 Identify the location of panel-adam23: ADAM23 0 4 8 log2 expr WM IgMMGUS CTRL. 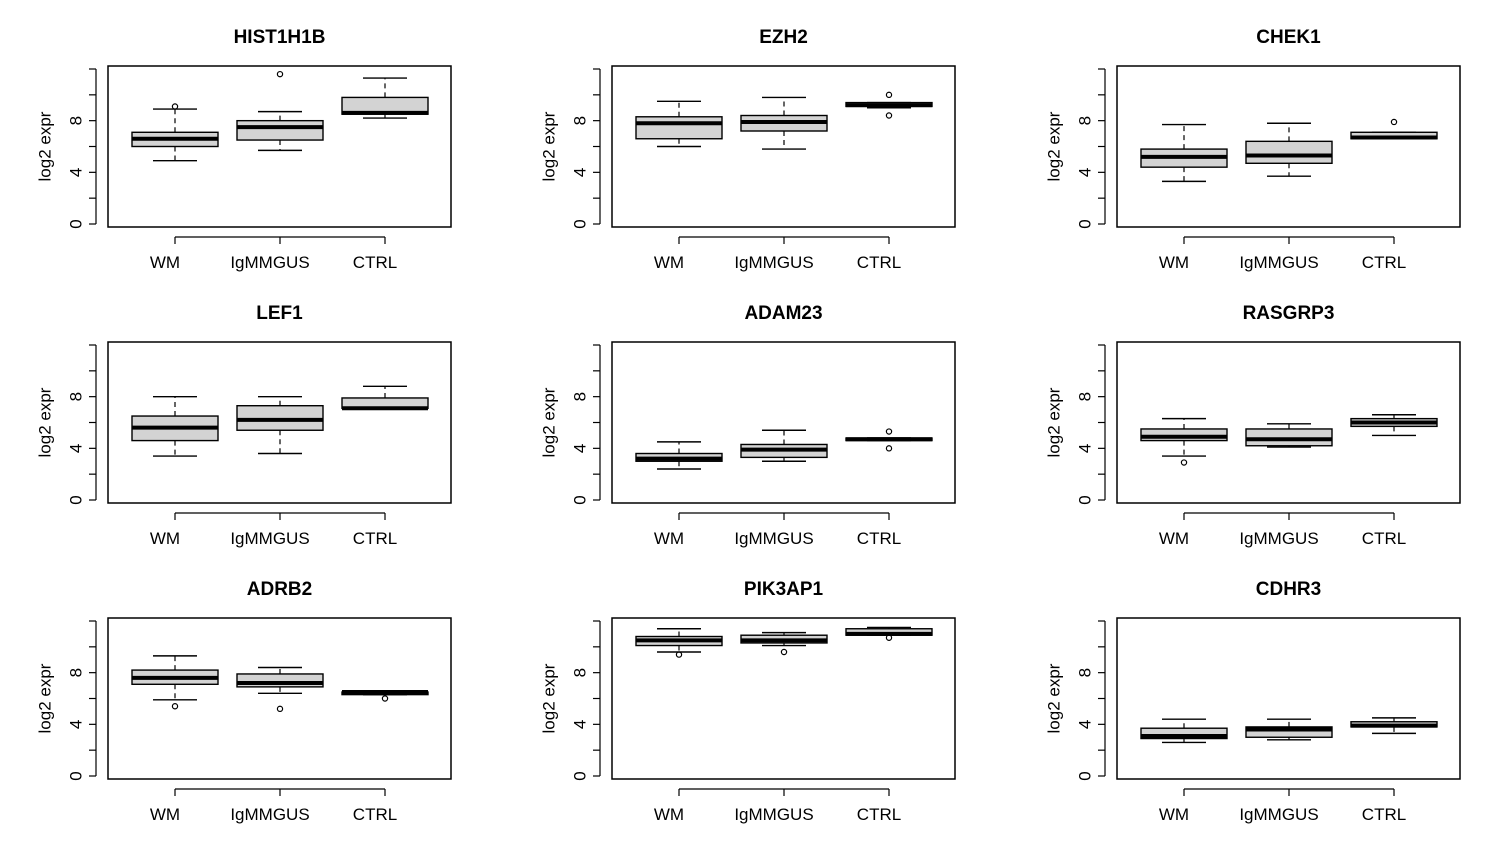
(748, 425).